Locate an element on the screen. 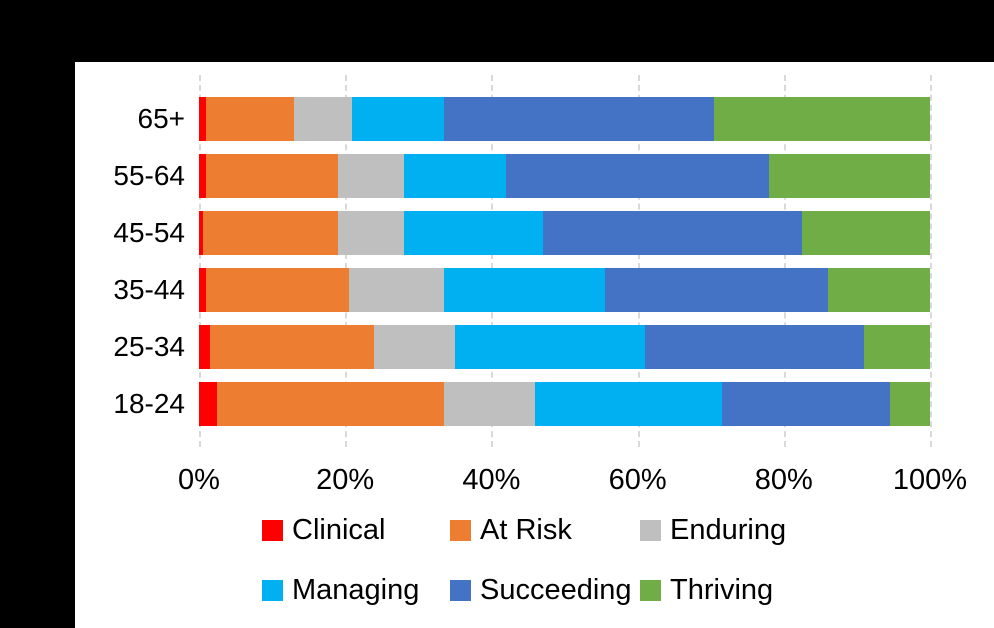 The height and width of the screenshot is (628, 994). x-tick-label: 0% is located at coordinates (199, 480).